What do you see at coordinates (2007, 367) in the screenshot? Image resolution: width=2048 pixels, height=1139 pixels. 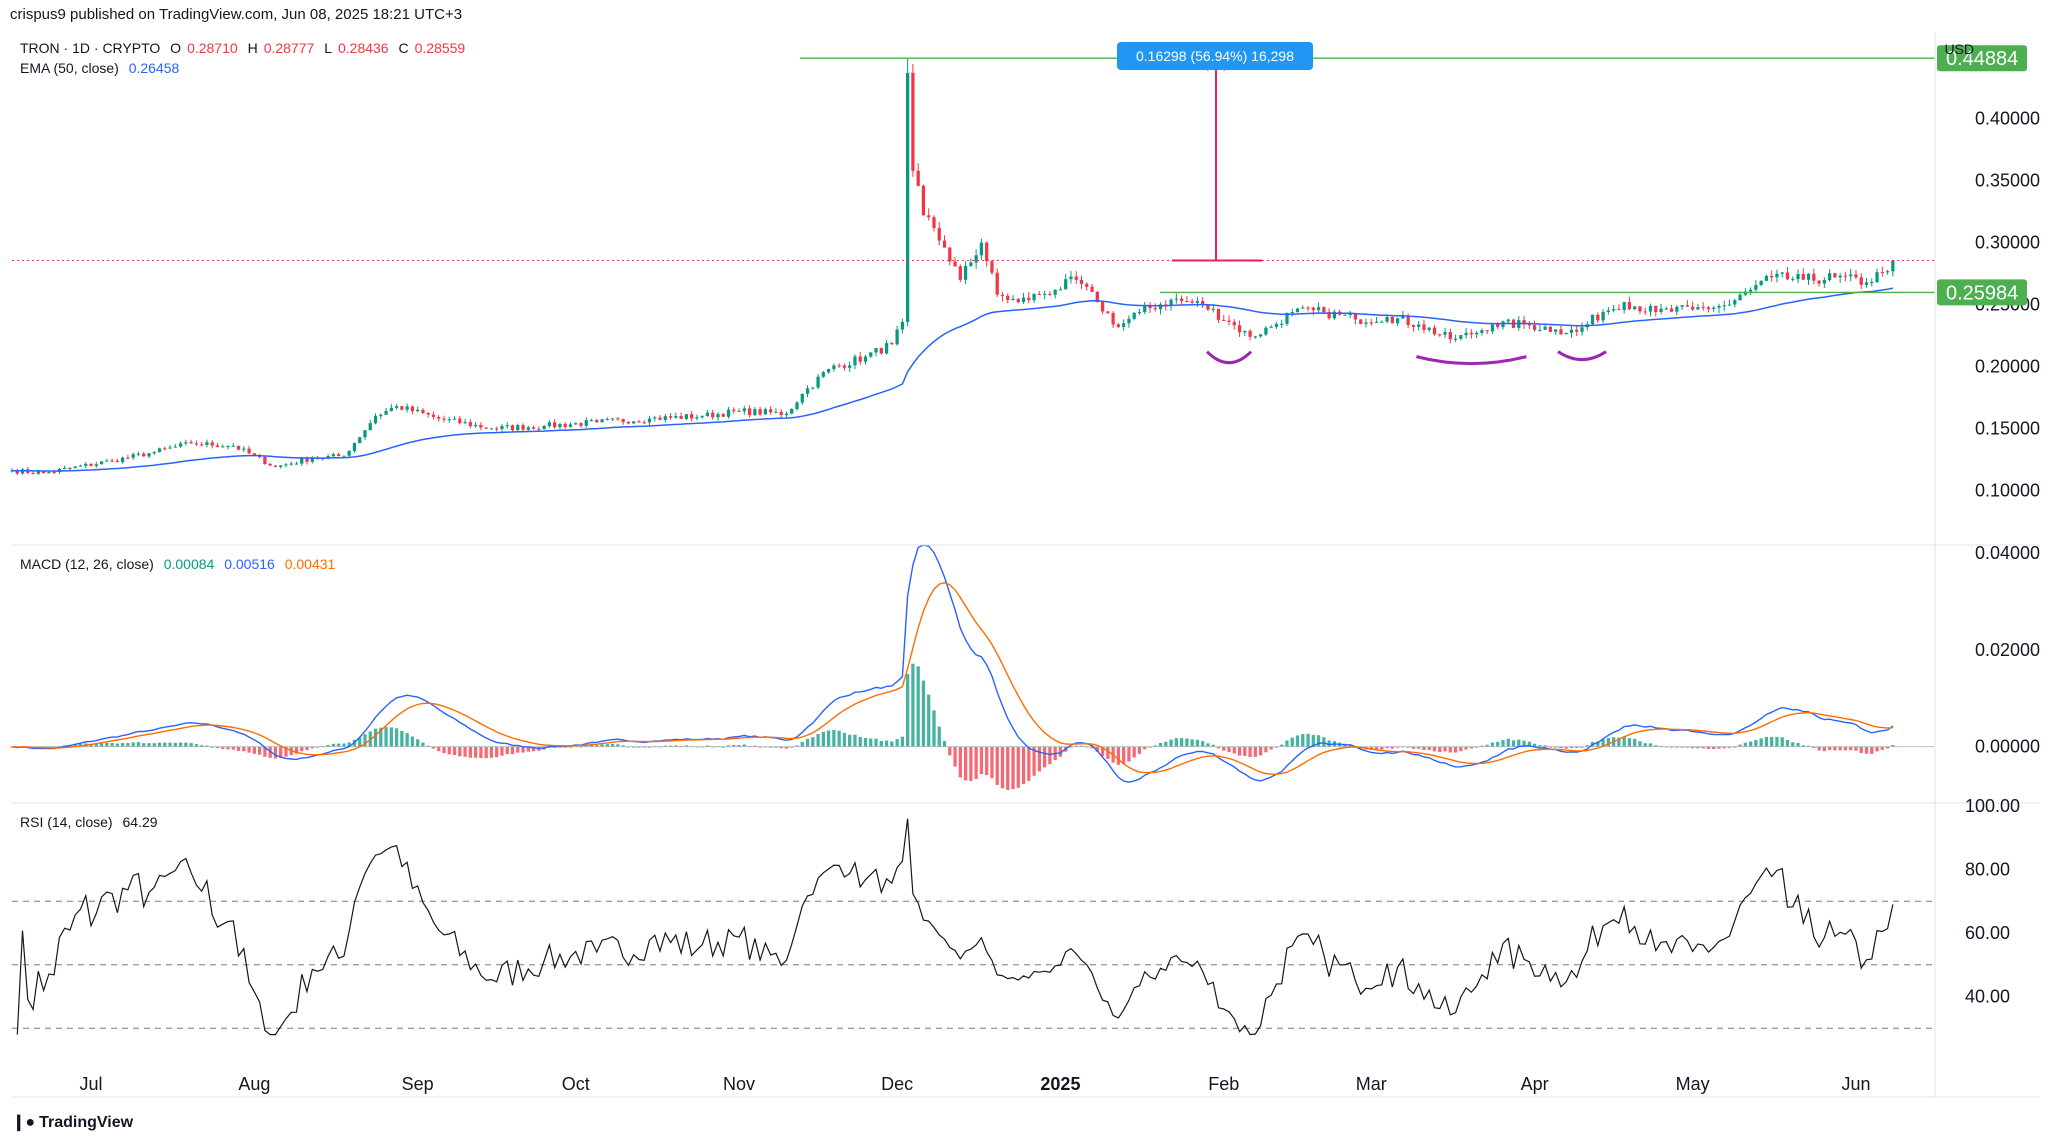 I see `price-tick-label: 0.20000` at bounding box center [2007, 367].